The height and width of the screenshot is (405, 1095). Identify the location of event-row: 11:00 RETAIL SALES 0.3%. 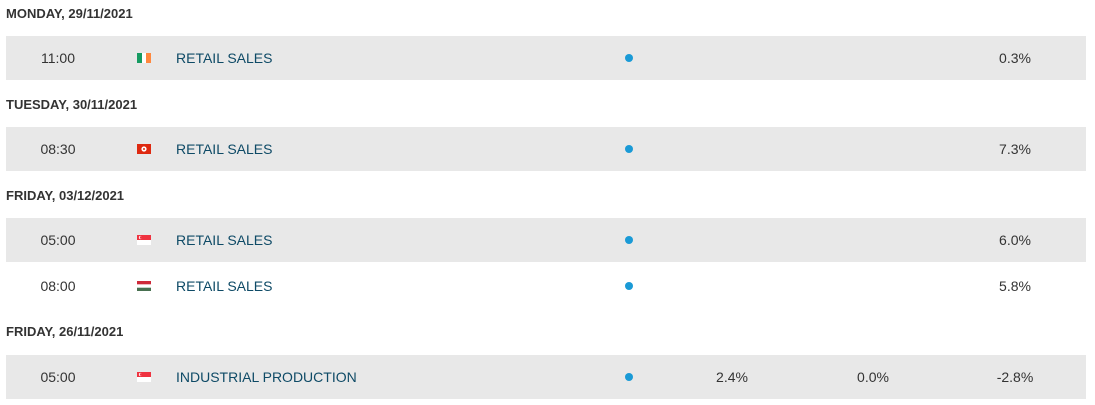
(546, 58).